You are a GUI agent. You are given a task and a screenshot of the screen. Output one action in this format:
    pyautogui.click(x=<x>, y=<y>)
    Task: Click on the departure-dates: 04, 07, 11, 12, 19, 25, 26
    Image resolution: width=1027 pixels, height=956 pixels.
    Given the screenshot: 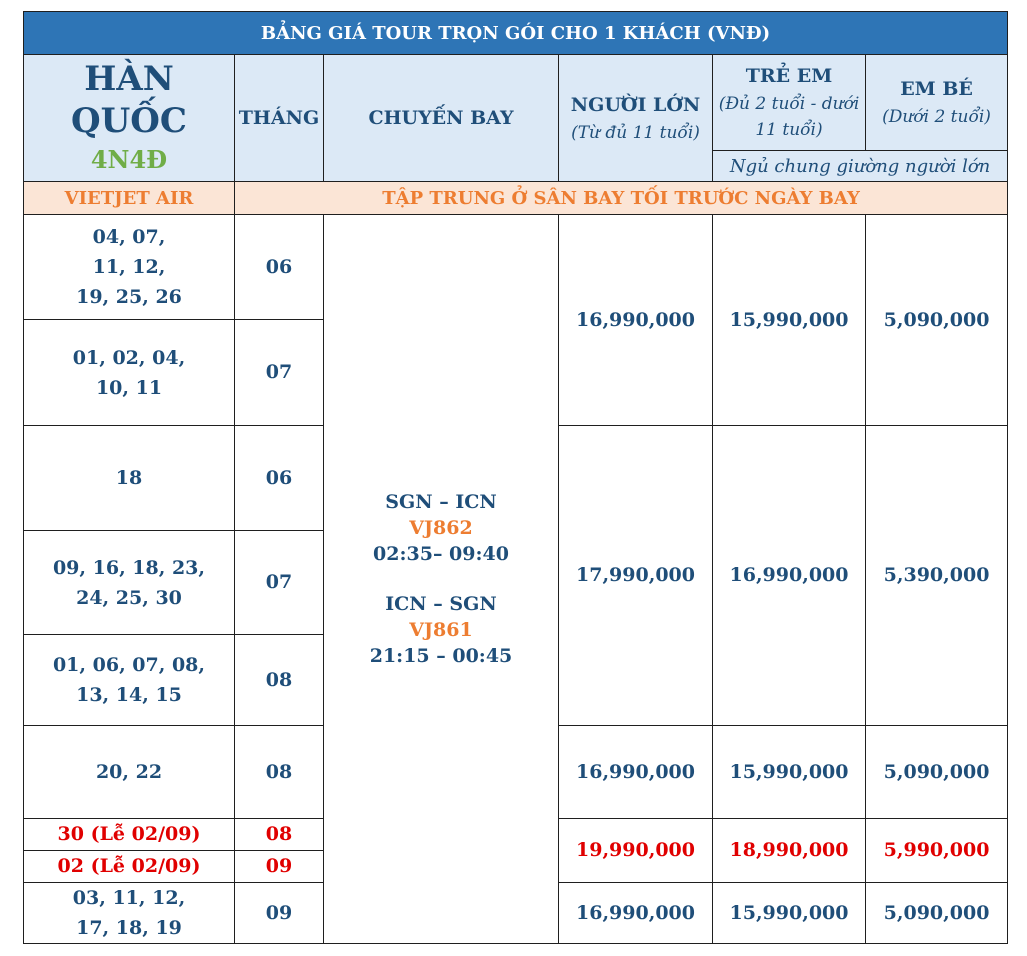 What is the action you would take?
    pyautogui.click(x=129, y=267)
    